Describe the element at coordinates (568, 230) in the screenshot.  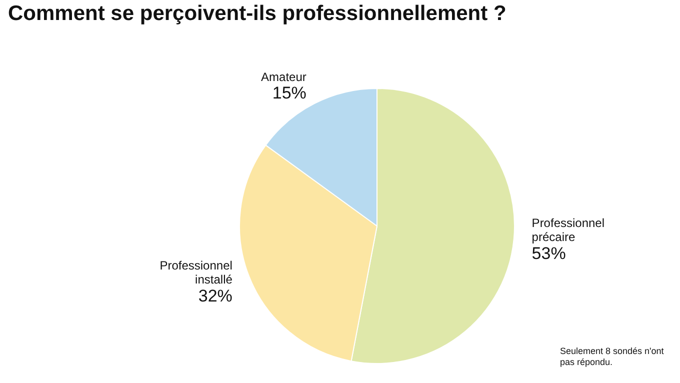
I see `slice-label: Professionnel précaire` at that location.